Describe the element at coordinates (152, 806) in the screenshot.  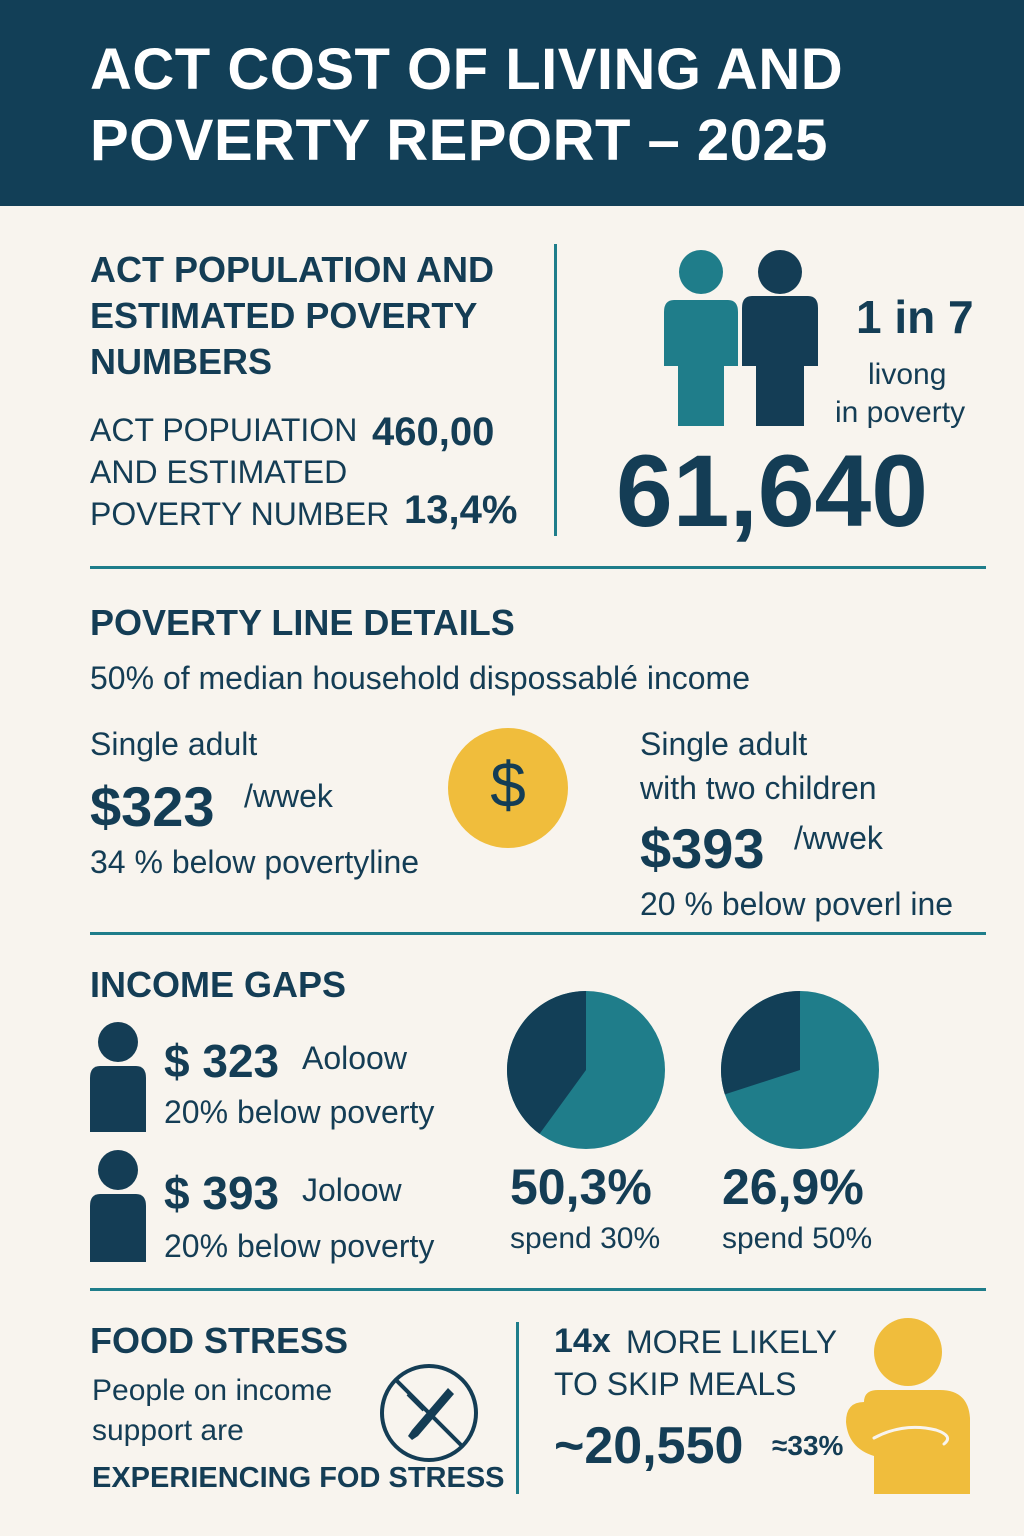
I see `single-adult-amount: $323` at that location.